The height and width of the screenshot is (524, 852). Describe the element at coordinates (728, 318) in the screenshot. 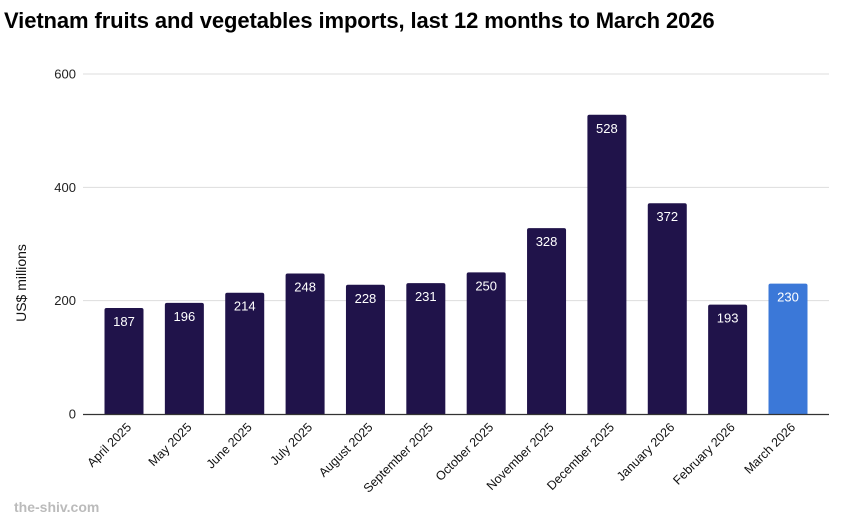

I see `data-label: 193` at that location.